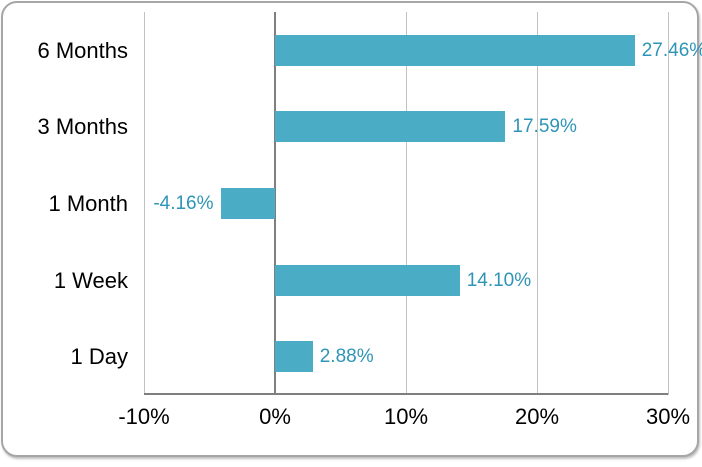 This screenshot has height=467, width=702. What do you see at coordinates (83, 50) in the screenshot?
I see `category-label: 6 Months` at bounding box center [83, 50].